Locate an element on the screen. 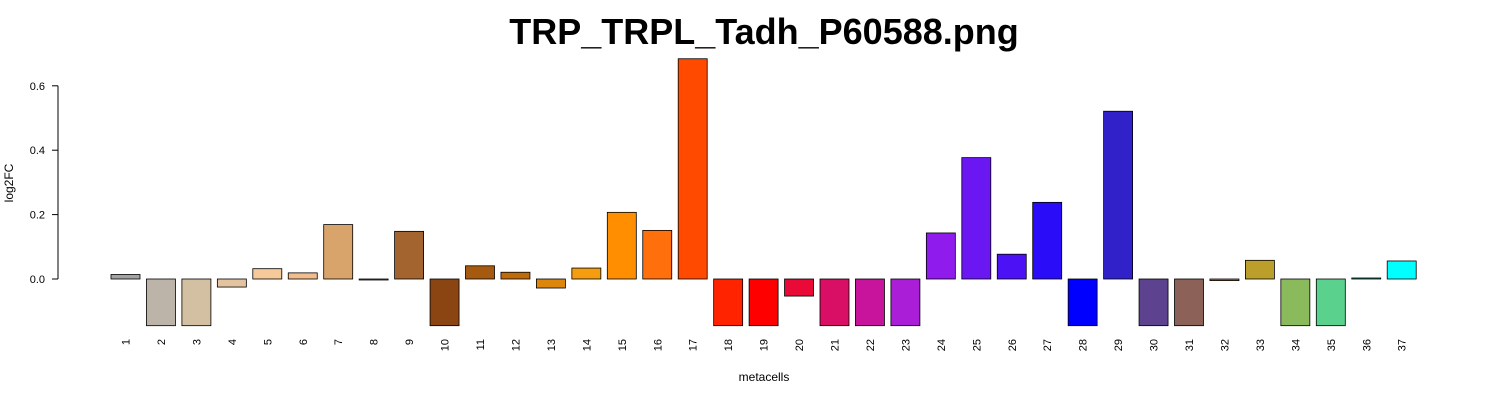 This screenshot has height=400, width=1500. x-tick-label: 31 is located at coordinates (1190, 345).